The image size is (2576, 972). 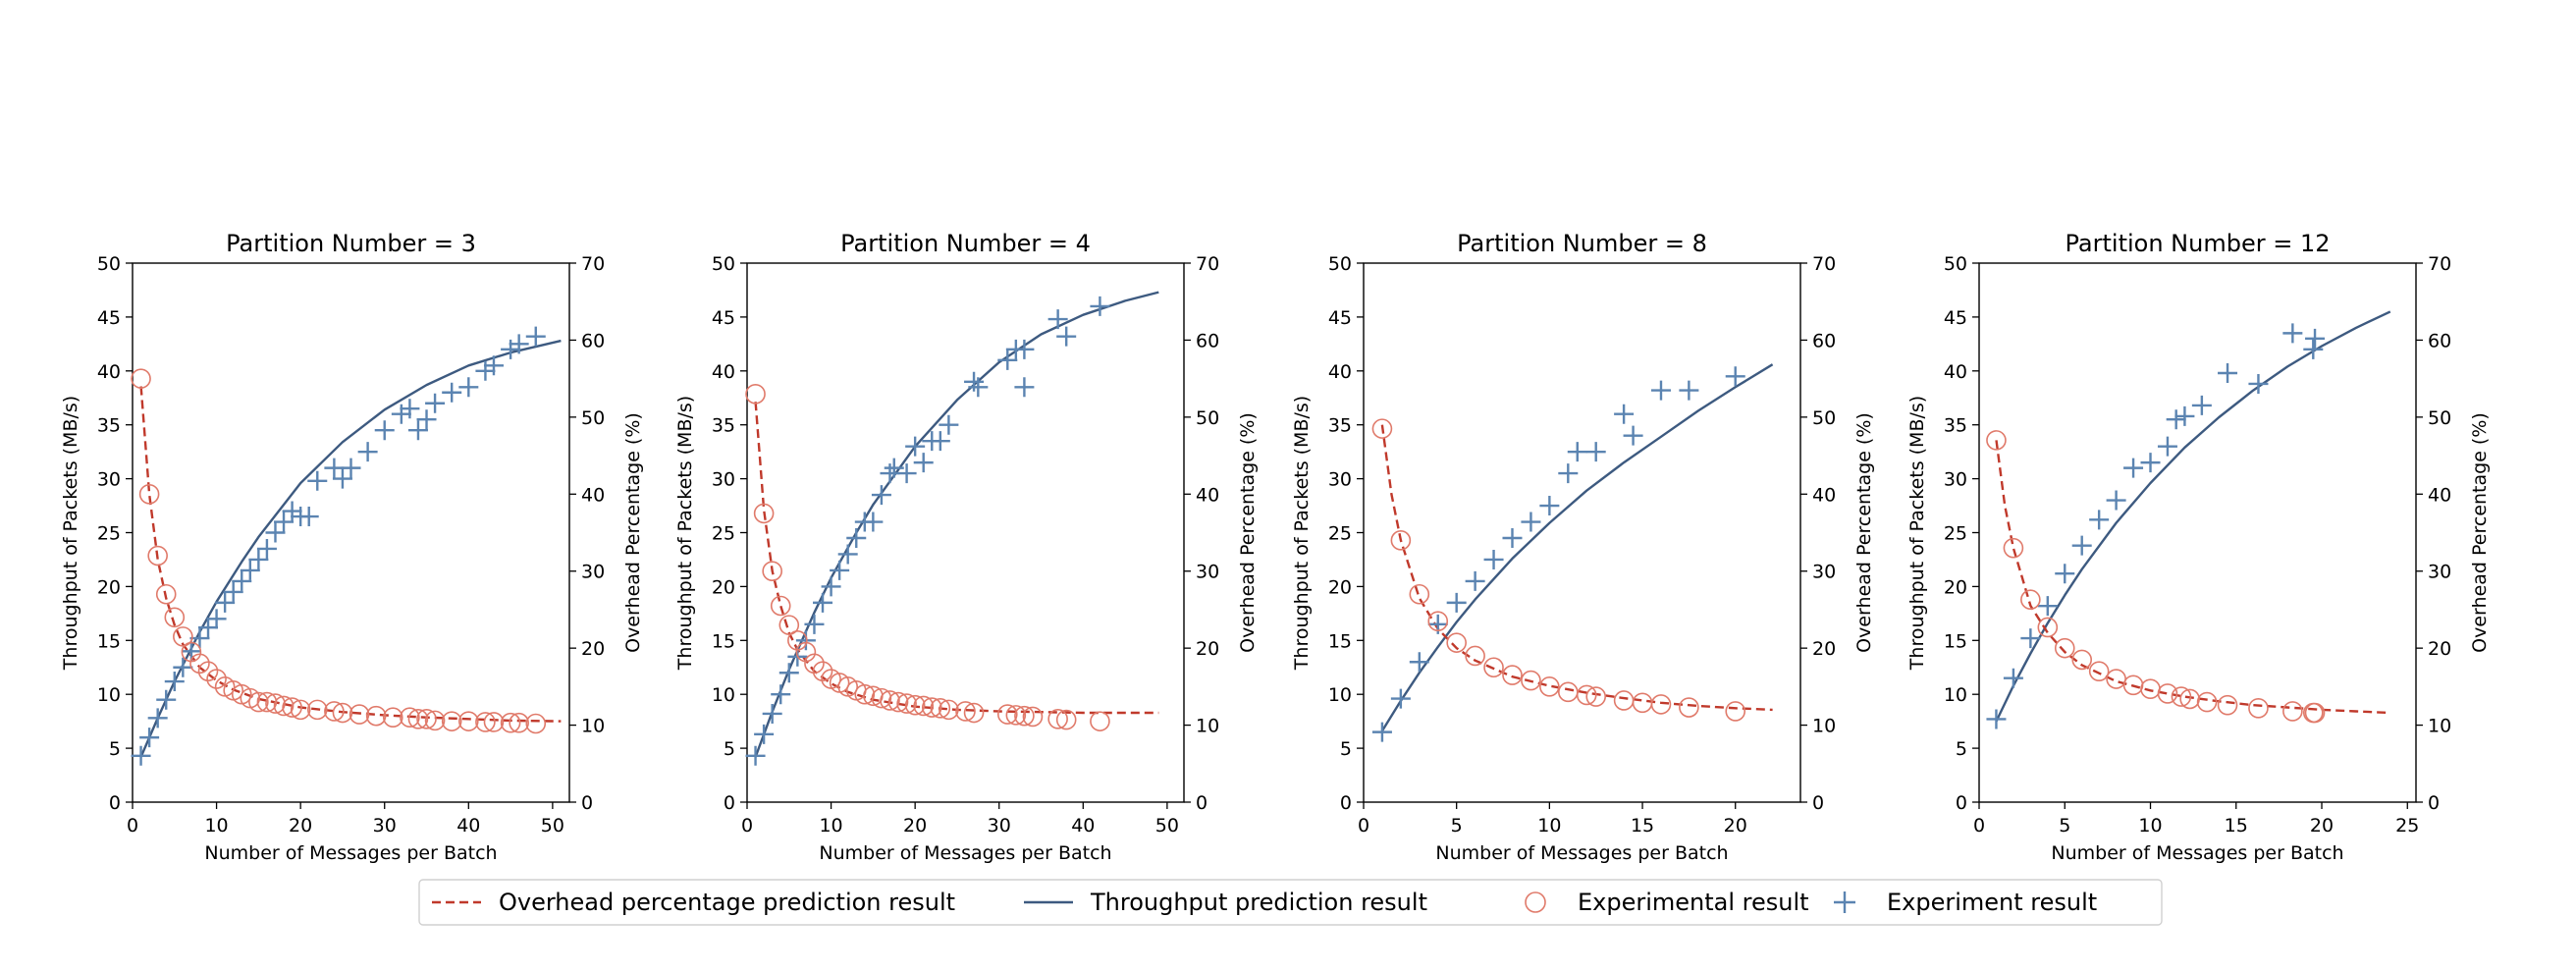 I want to click on y-axis-label: Throughput of Packets (MB/s), so click(x=1302, y=533).